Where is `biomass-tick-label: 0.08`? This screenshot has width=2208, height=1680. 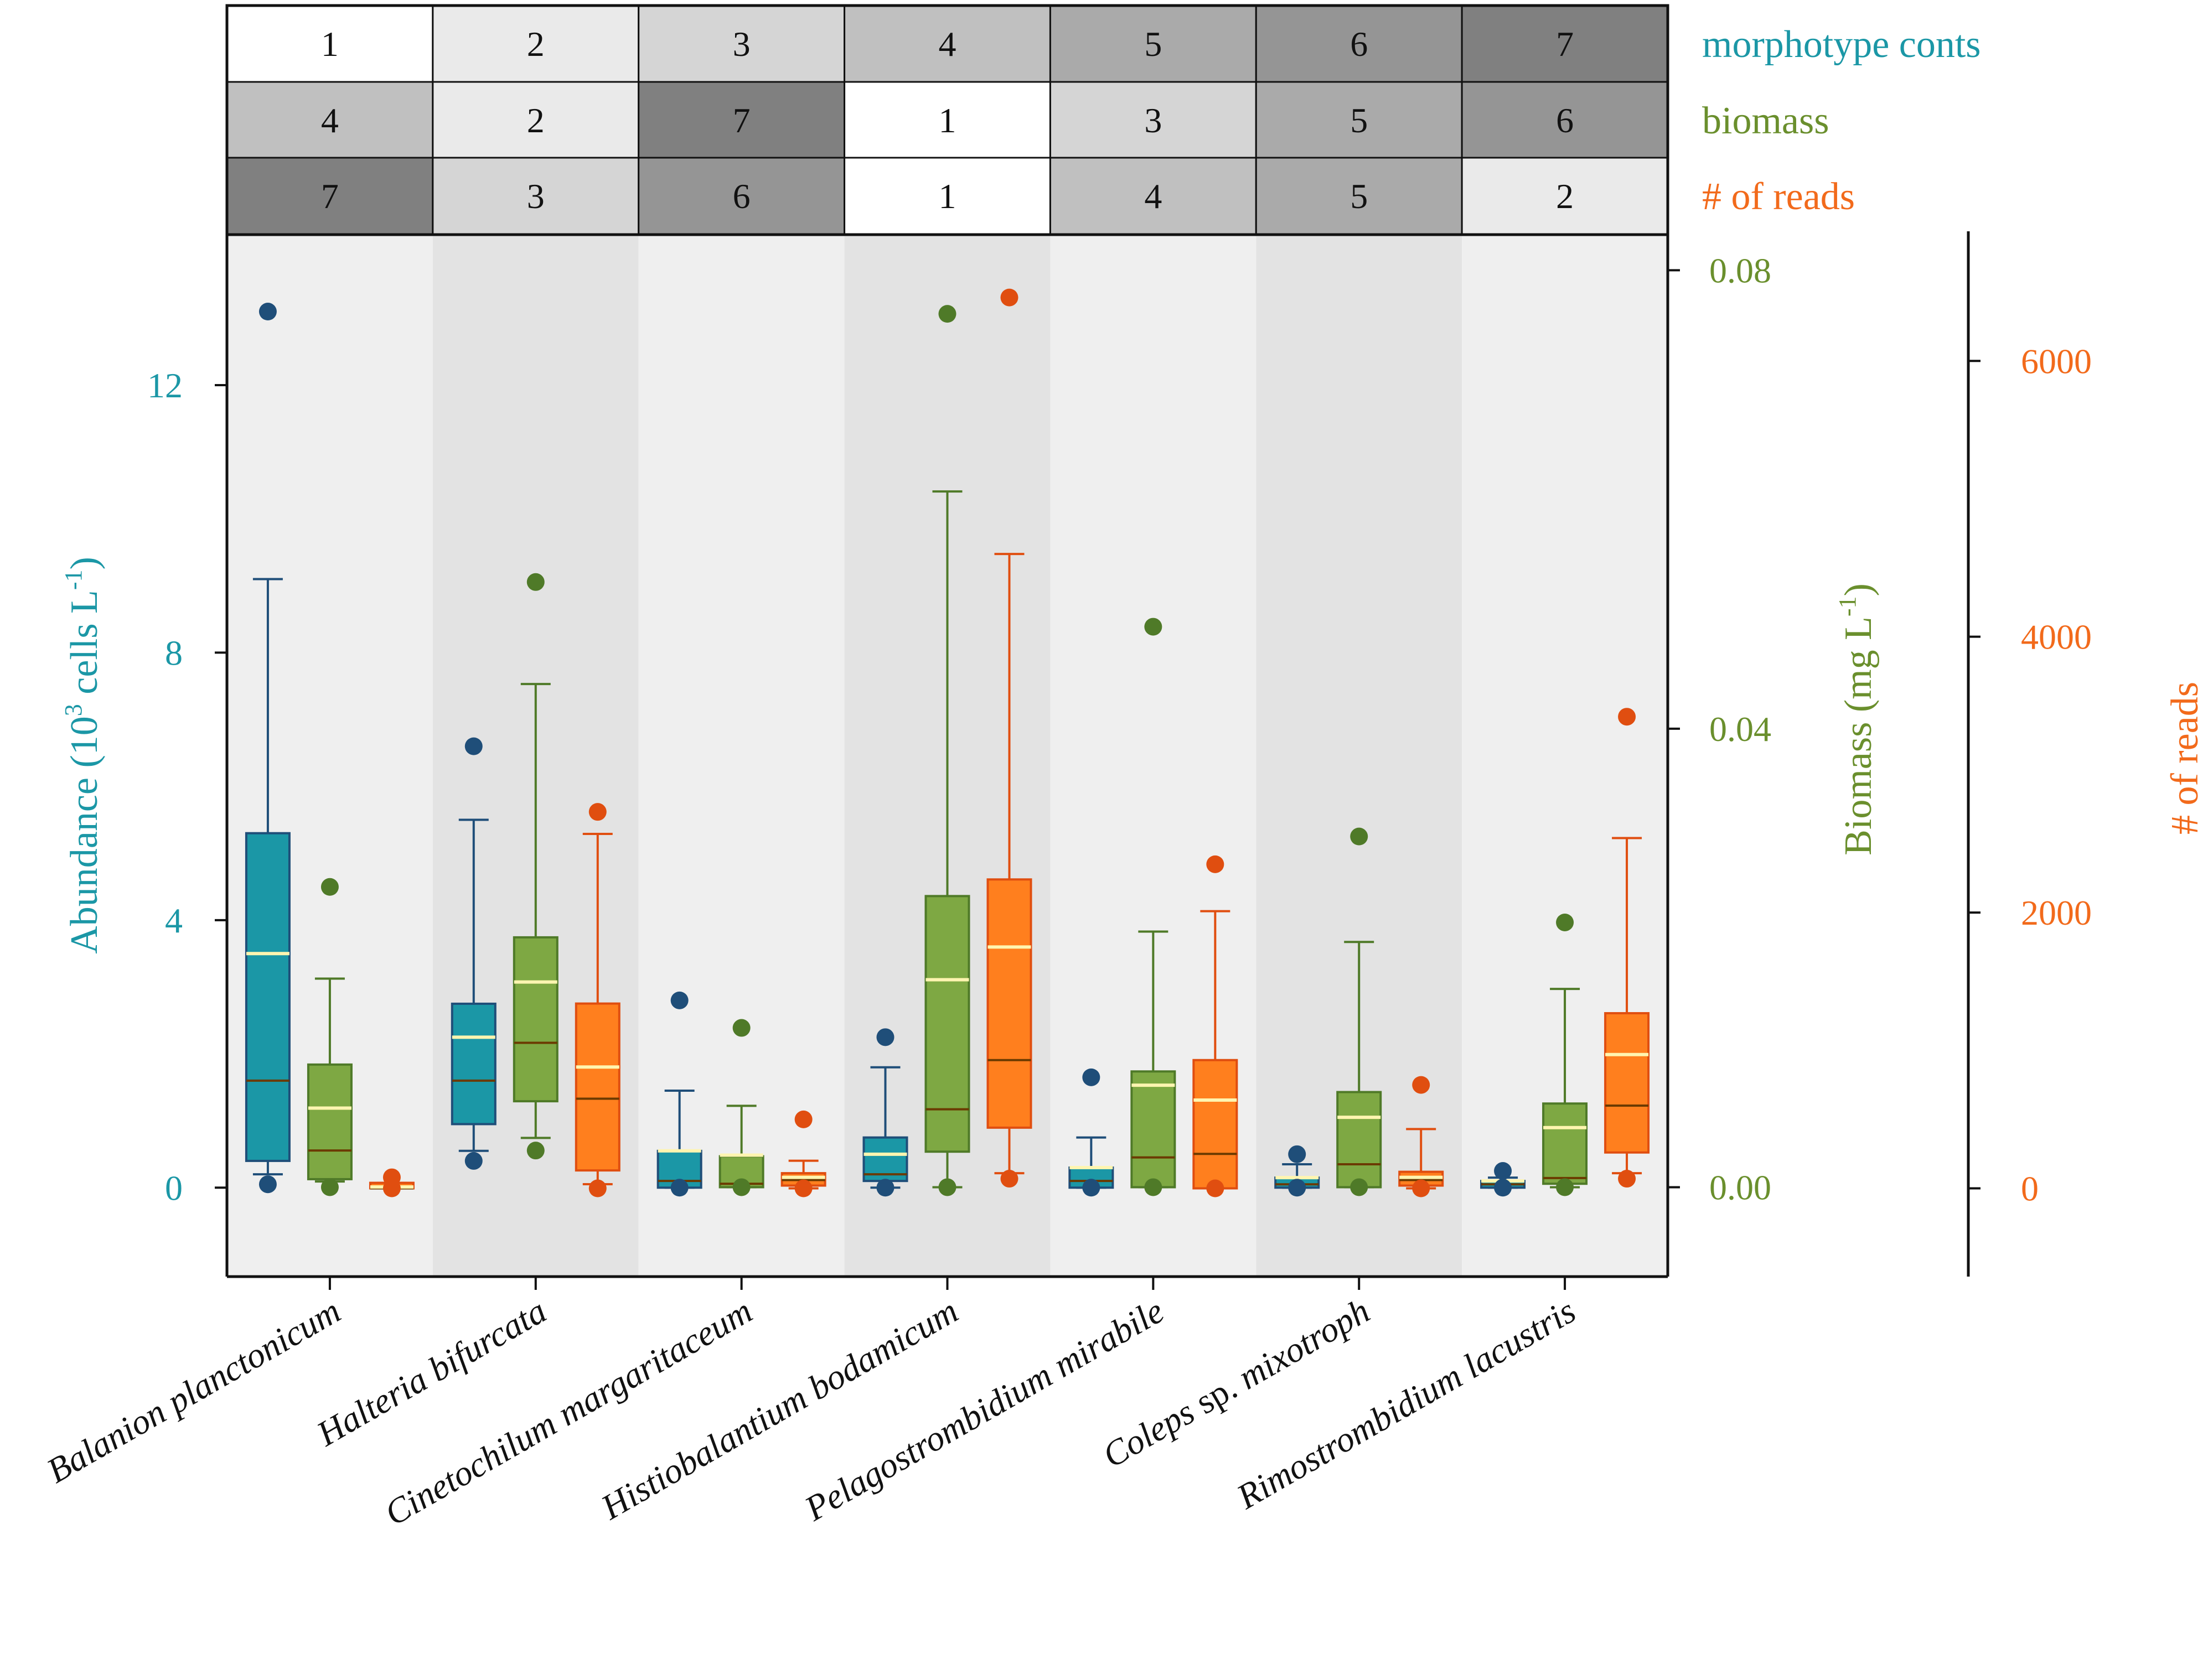
biomass-tick-label: 0.08 is located at coordinates (1740, 270).